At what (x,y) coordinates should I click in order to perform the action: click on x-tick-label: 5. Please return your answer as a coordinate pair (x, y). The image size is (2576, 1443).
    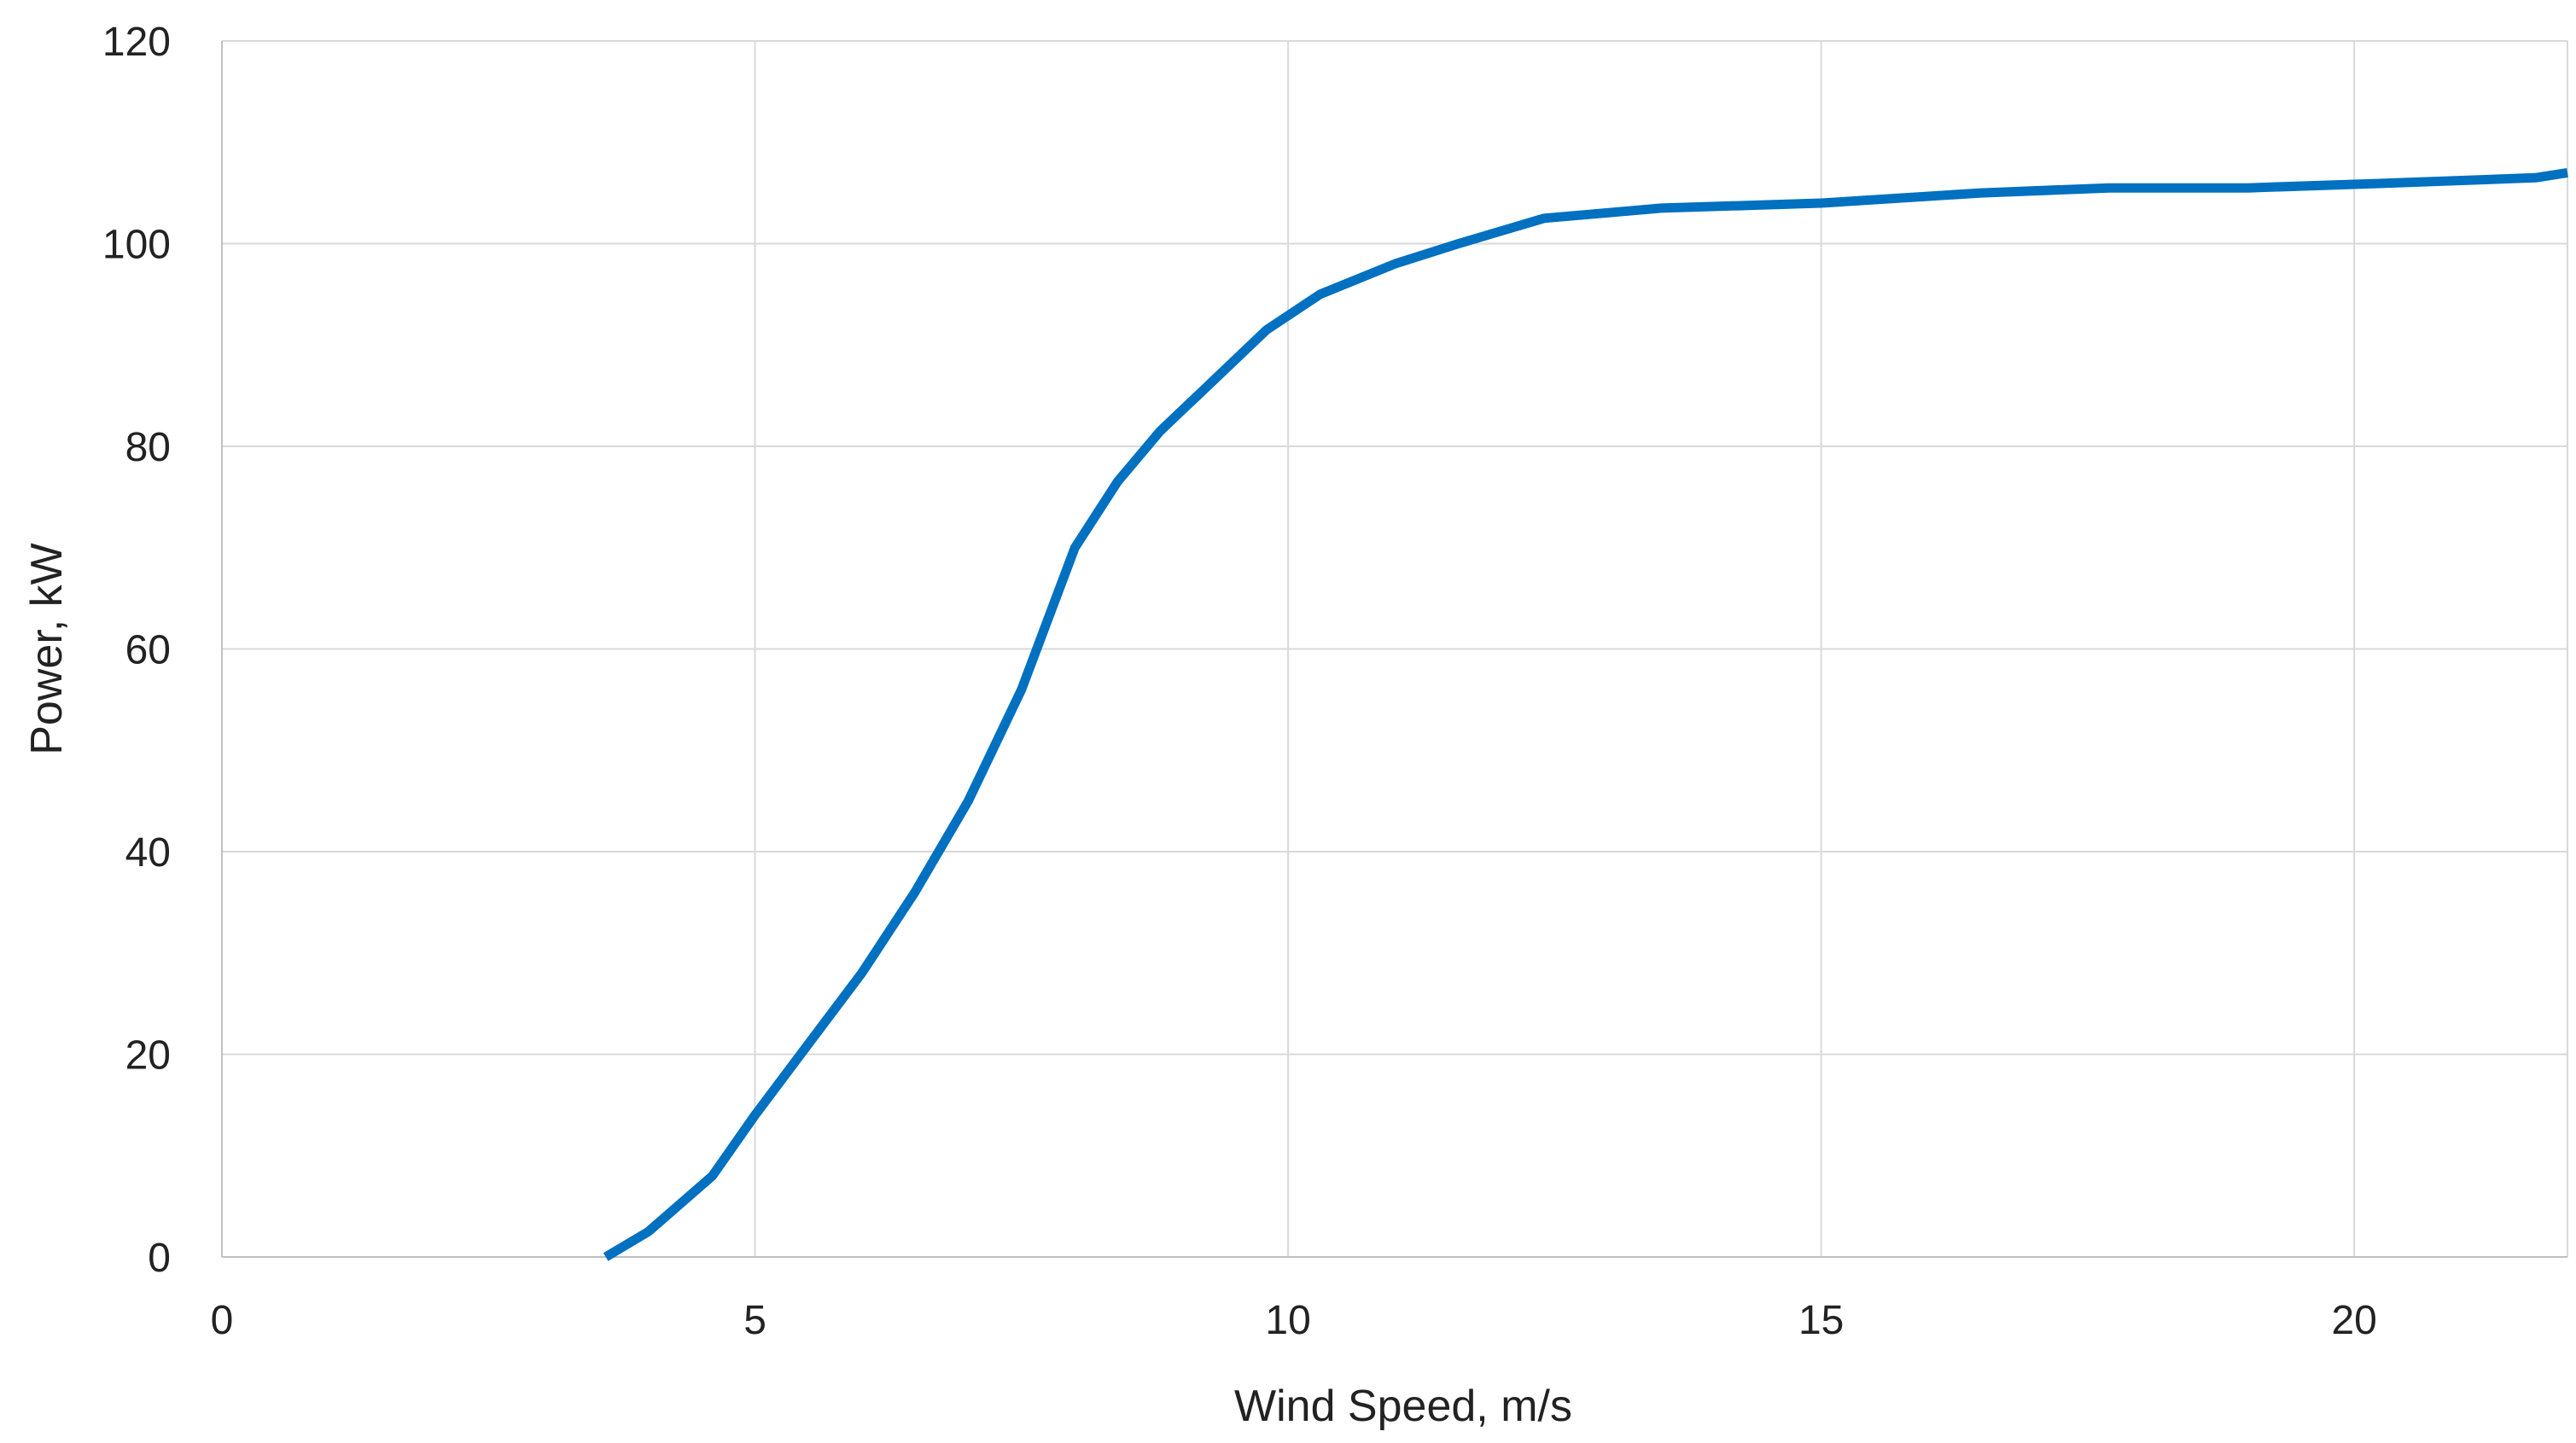
    Looking at the image, I should click on (754, 1320).